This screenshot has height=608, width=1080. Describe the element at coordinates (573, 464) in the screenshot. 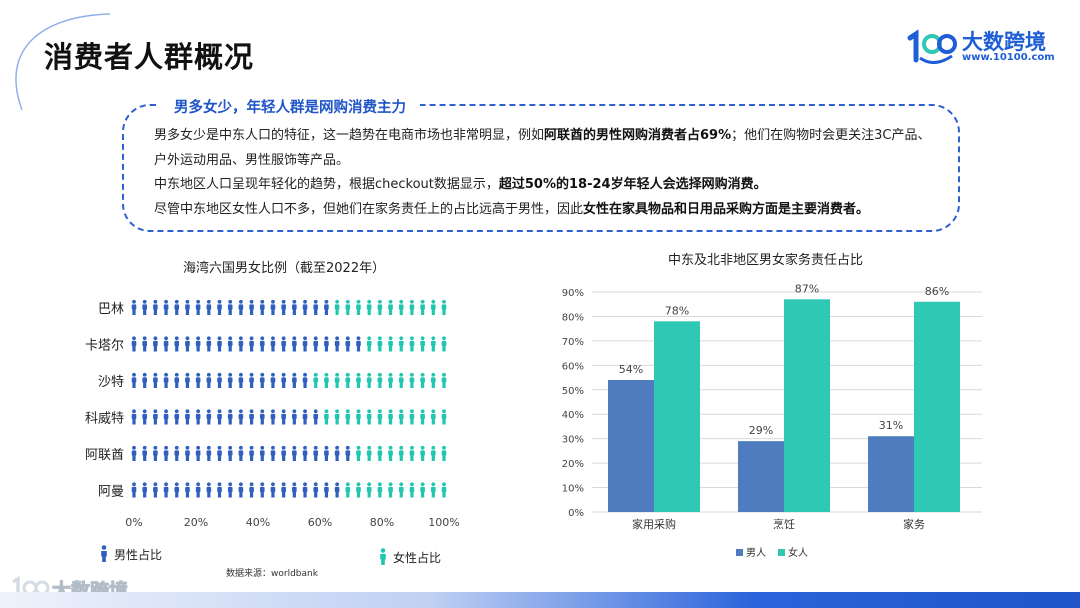

I see `y-tick-label: 20%` at that location.